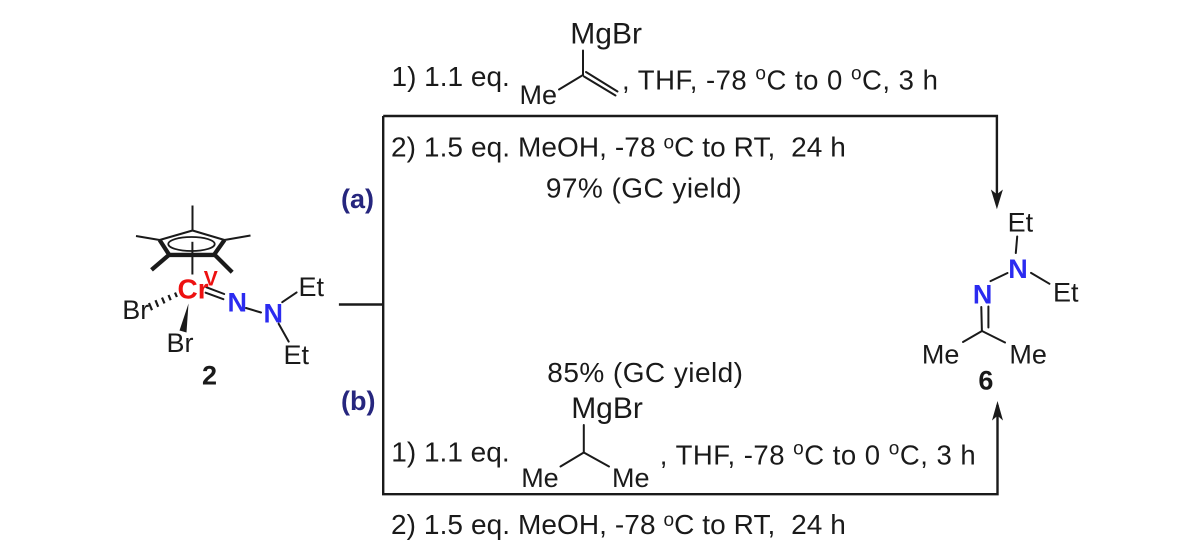 The width and height of the screenshot is (1181, 549). What do you see at coordinates (211, 279) in the screenshot?
I see `svg-text: V` at bounding box center [211, 279].